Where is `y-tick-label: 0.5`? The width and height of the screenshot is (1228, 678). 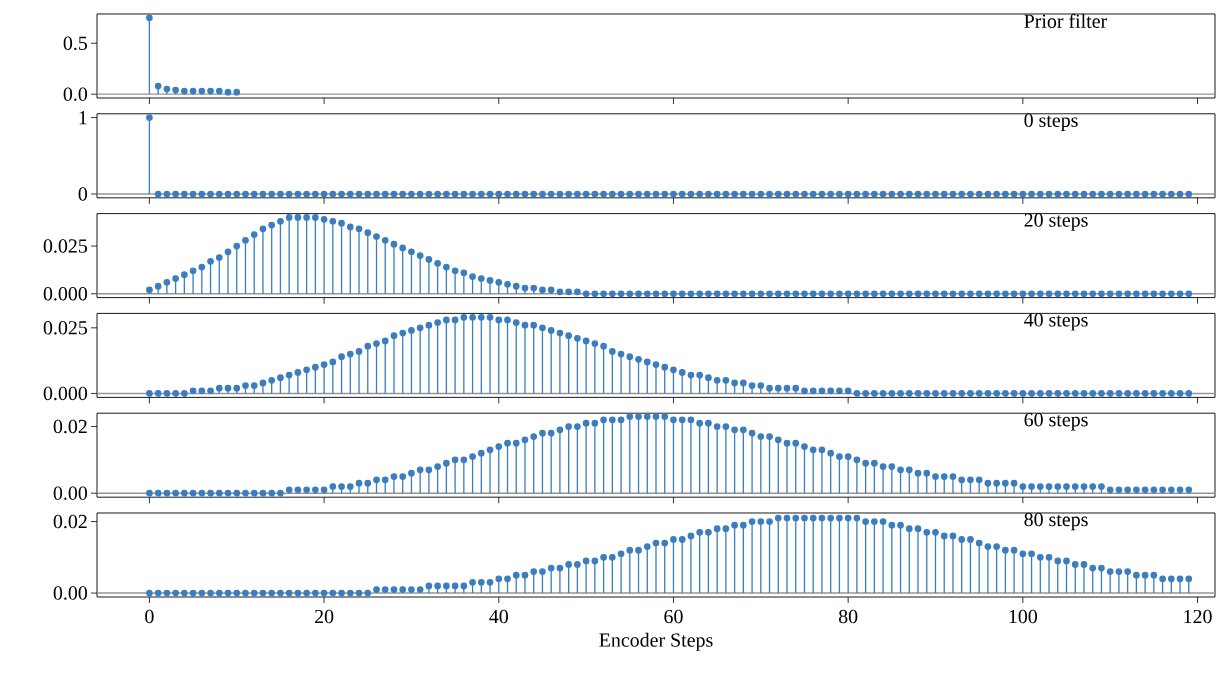
y-tick-label: 0.5 is located at coordinates (75, 43).